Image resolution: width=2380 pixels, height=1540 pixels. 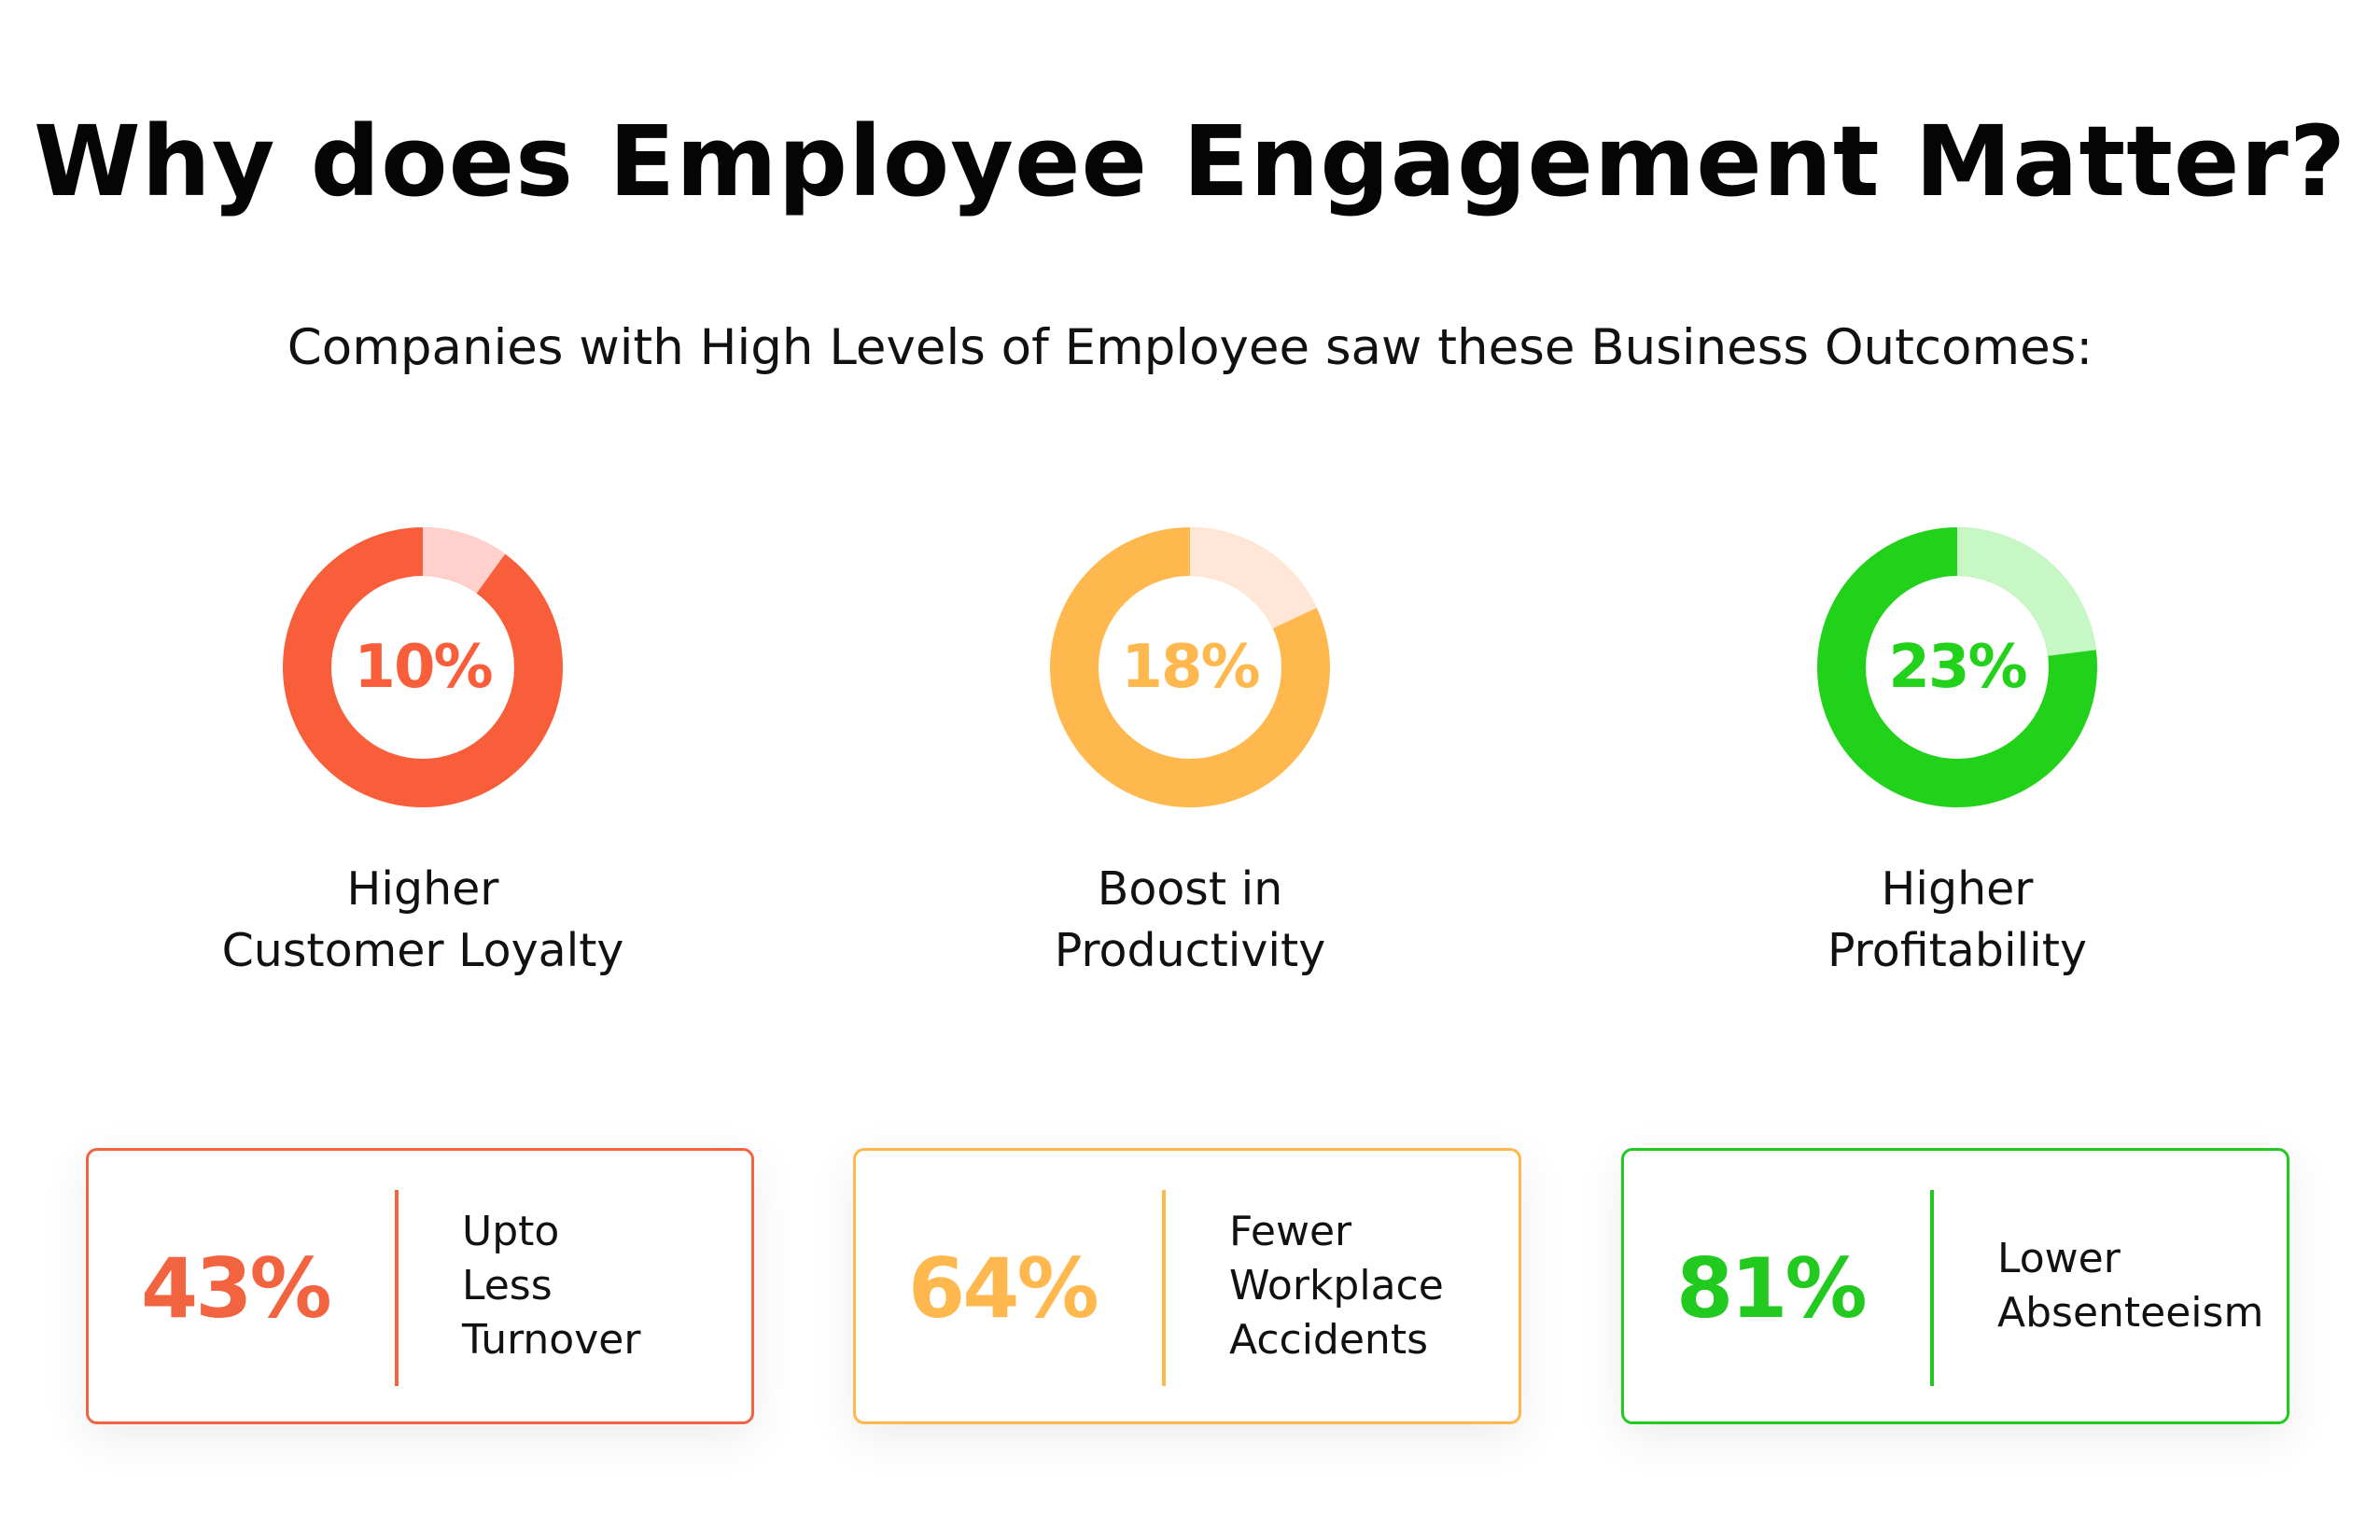 I want to click on donut-value: 23%, so click(x=1957, y=667).